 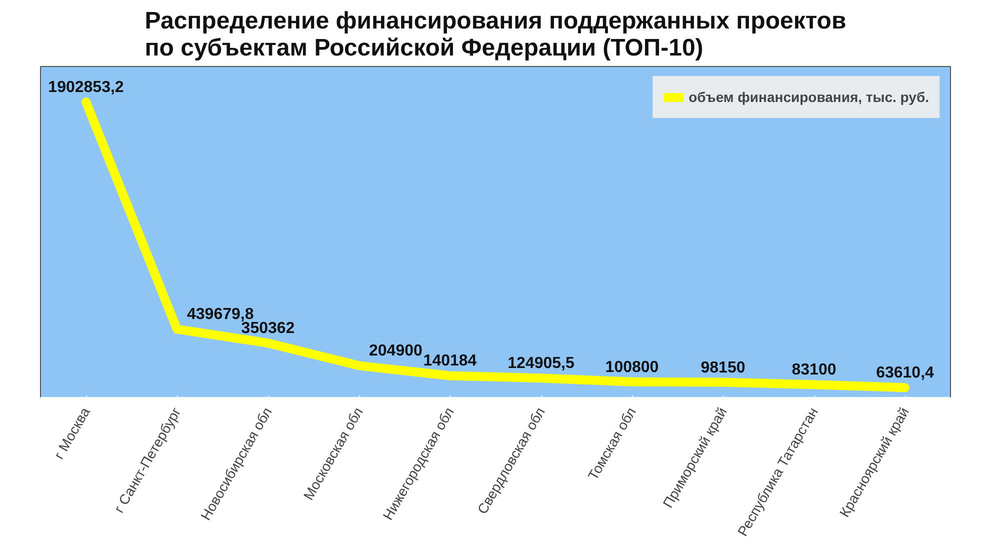 I want to click on data-label: 1902853,2, so click(x=86, y=87).